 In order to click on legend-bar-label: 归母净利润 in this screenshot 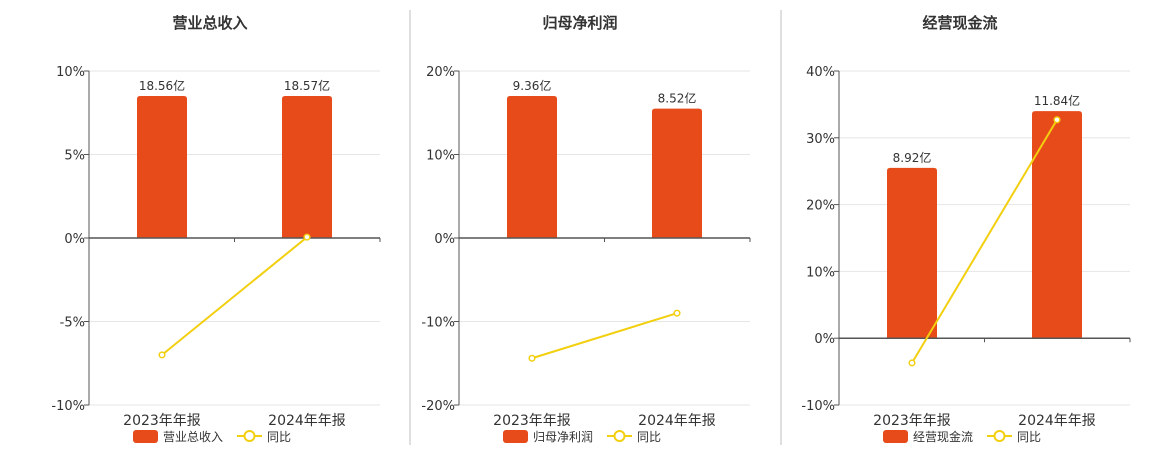, I will do `click(563, 437)`.